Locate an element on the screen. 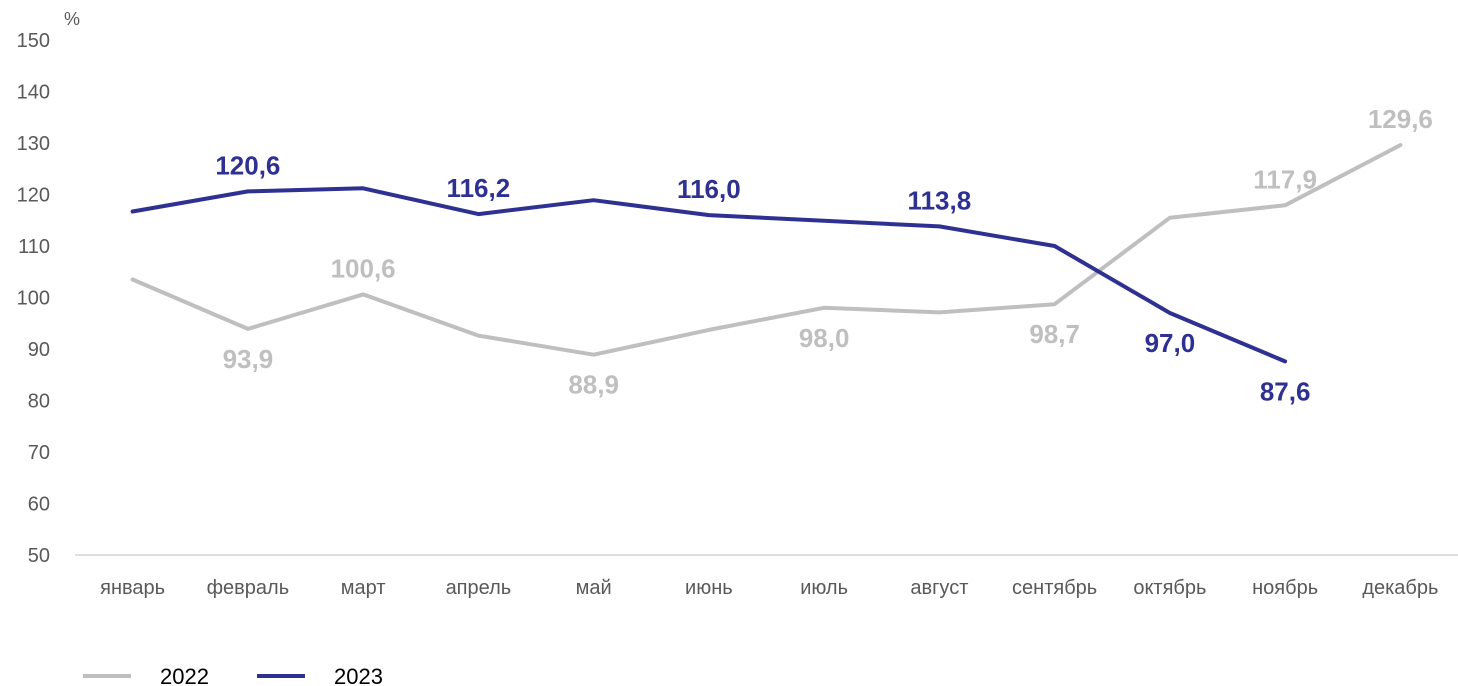  y-axis: 50 60 70 80 90 100 110 120 130 140 150 is located at coordinates (33, 298).